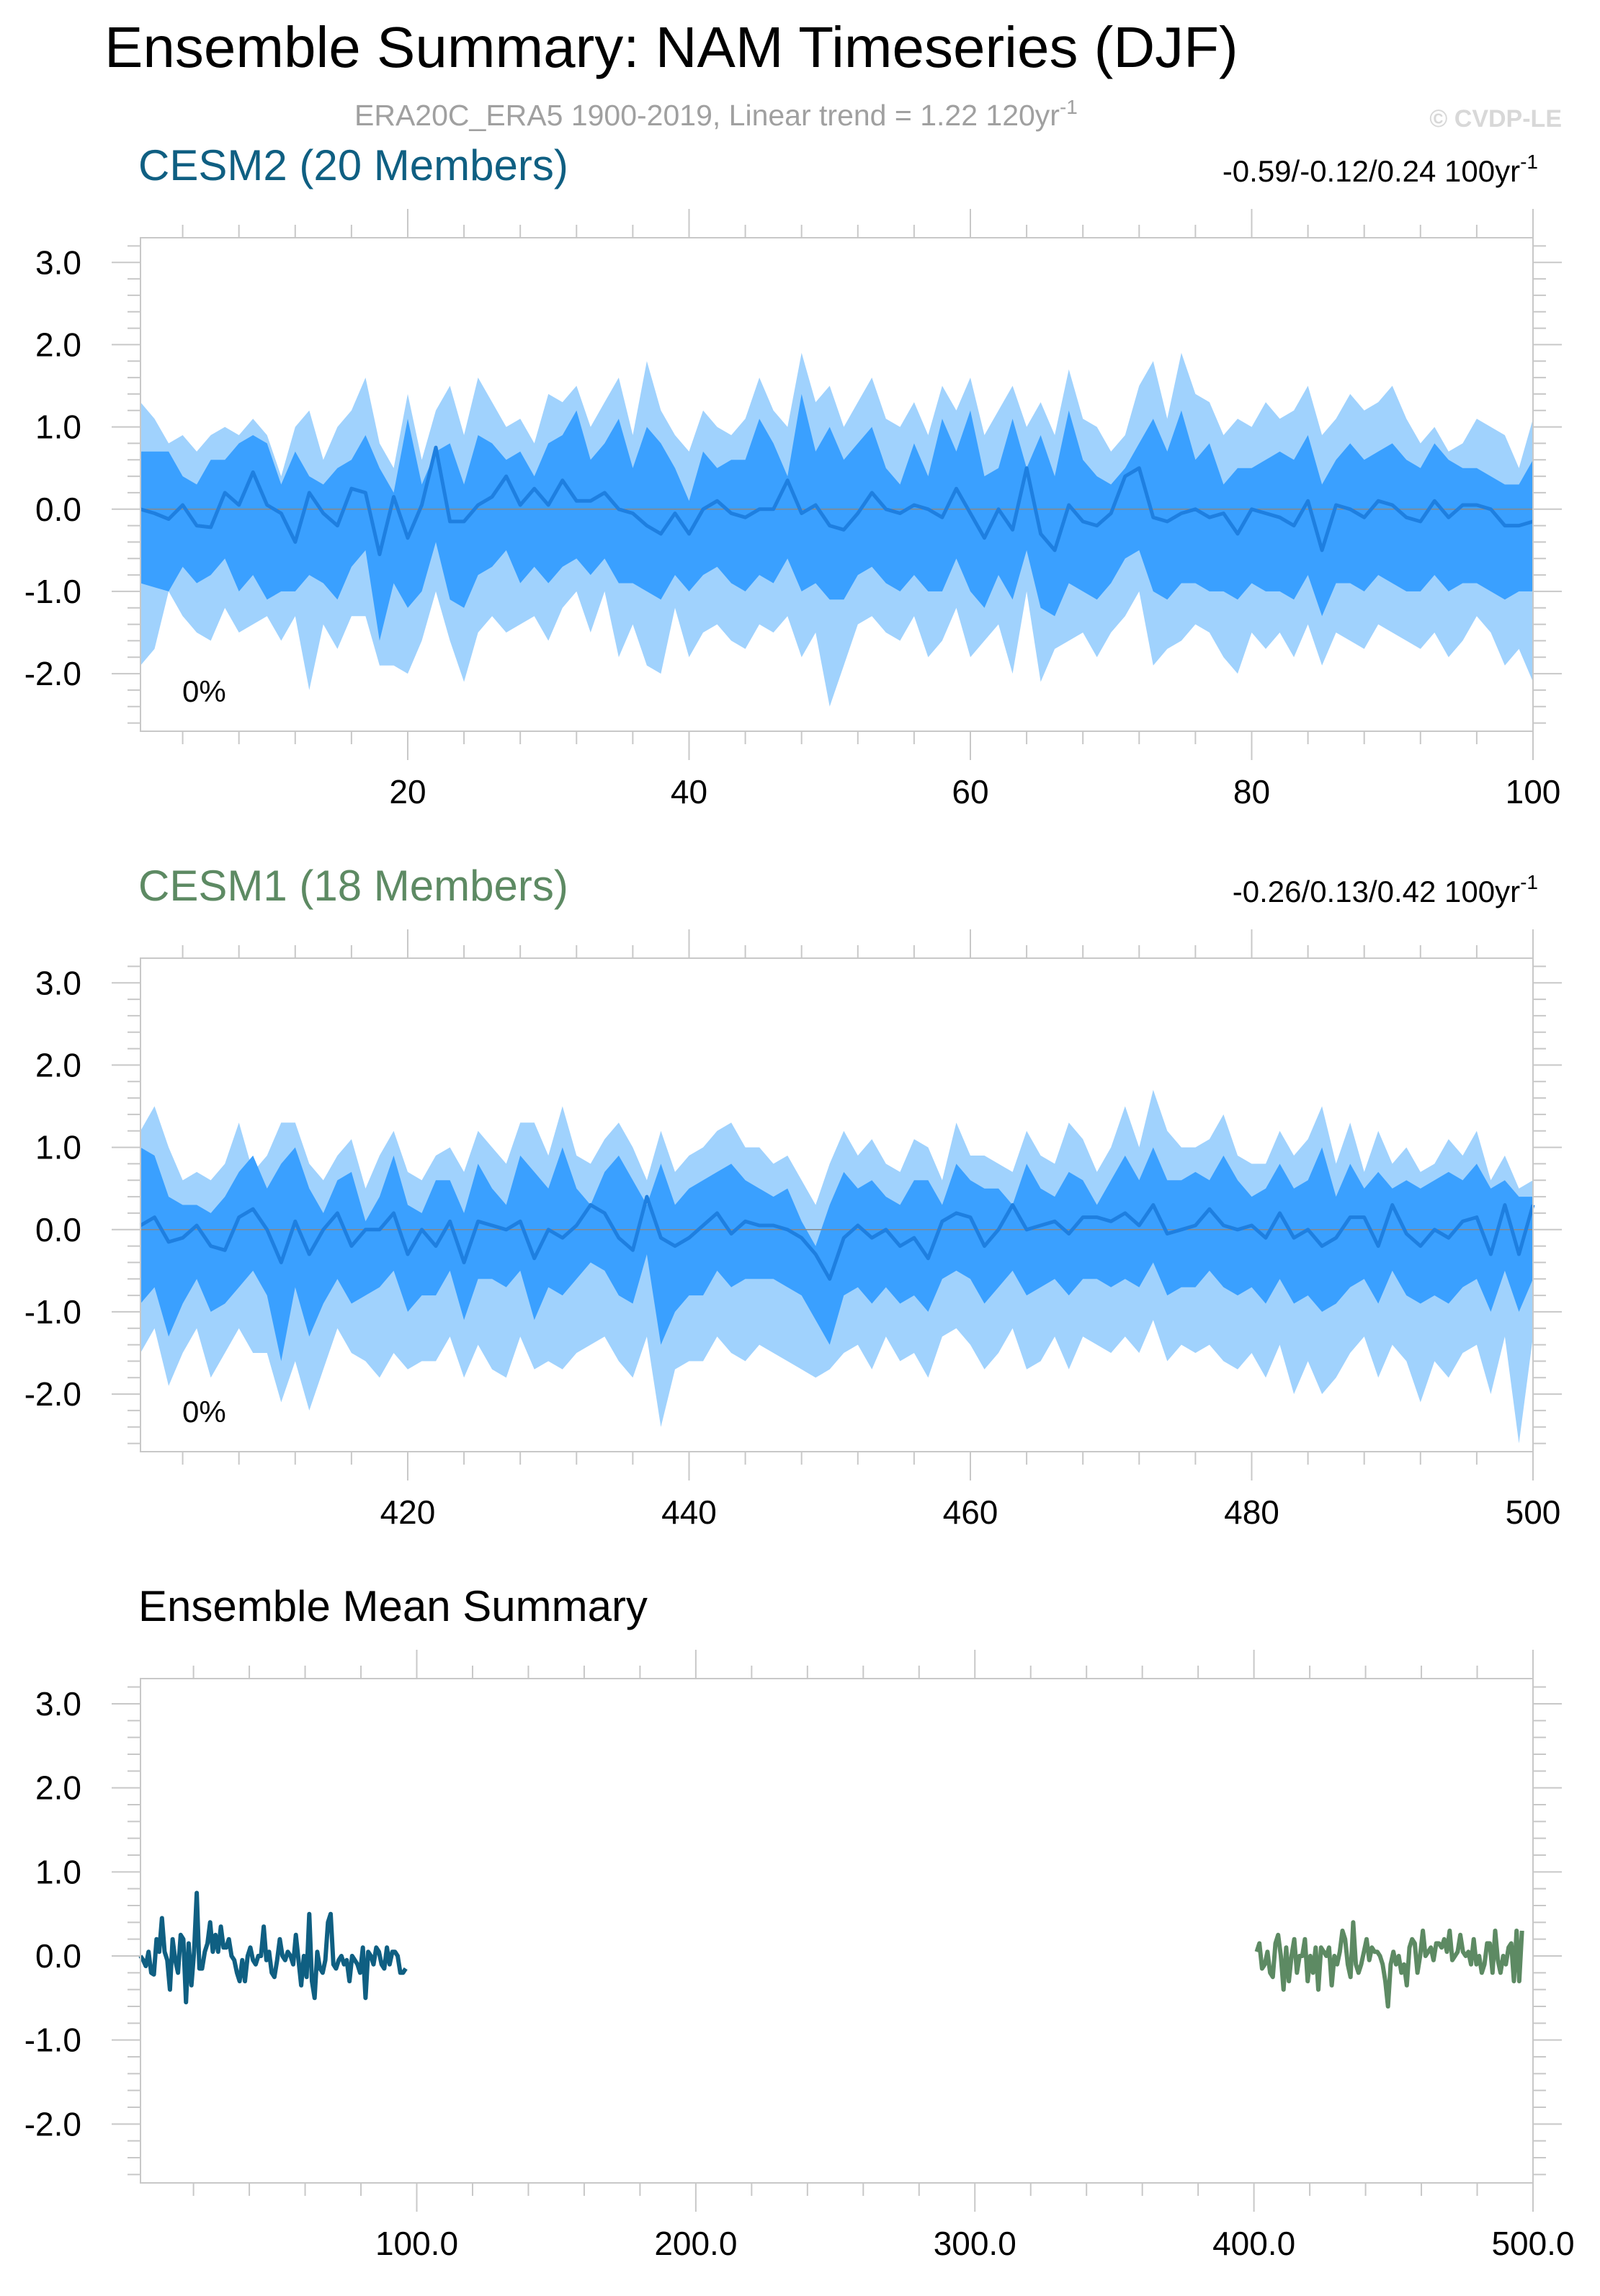 The image size is (1600, 2296). What do you see at coordinates (975, 2243) in the screenshot?
I see `x-tick-label: 300.0` at bounding box center [975, 2243].